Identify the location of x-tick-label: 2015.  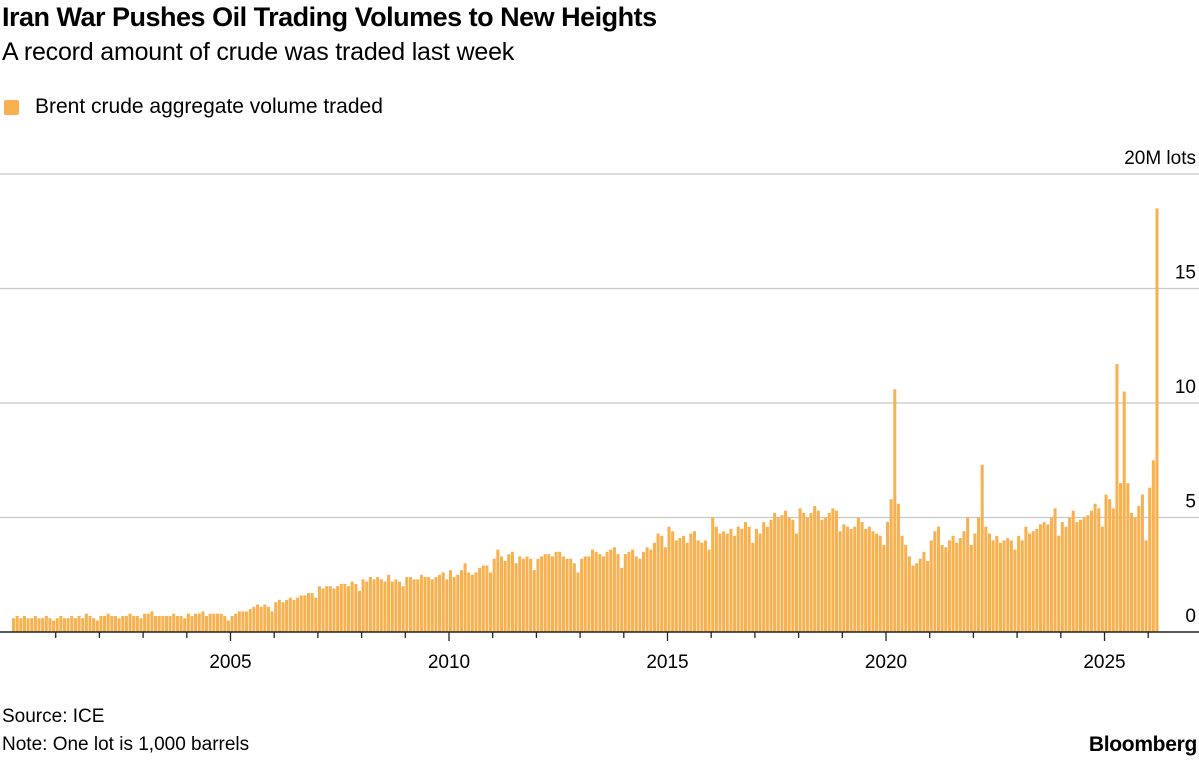
(667, 662).